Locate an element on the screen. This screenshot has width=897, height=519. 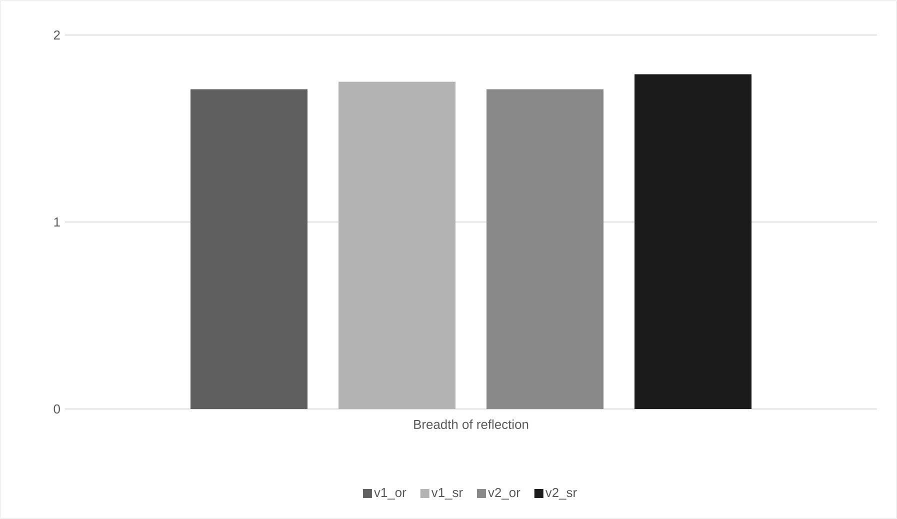
legend-label: v1_or is located at coordinates (390, 494).